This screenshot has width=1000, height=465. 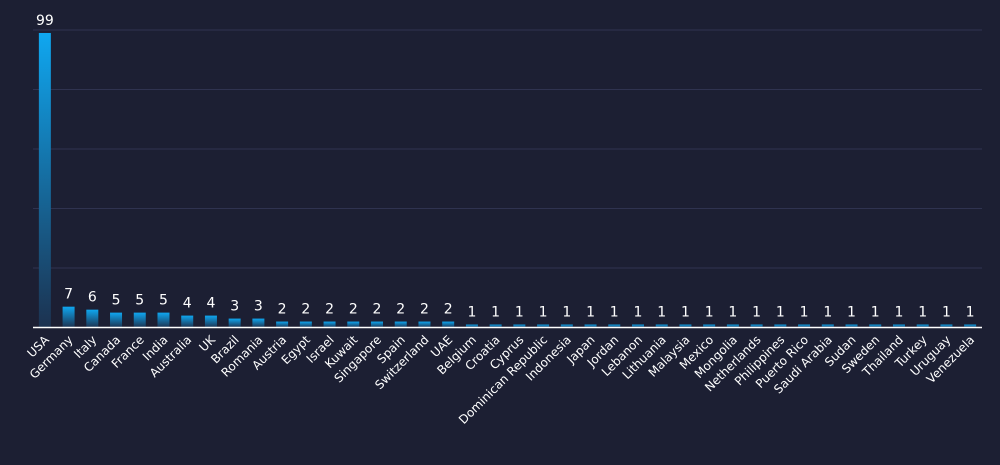 I want to click on bar-mexico, so click(x=709, y=326).